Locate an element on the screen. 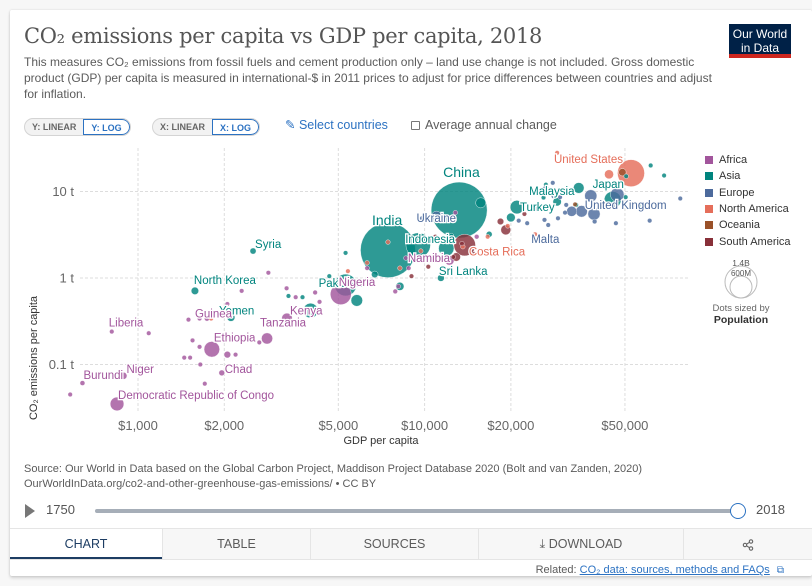 The image size is (812, 586). x-linear-button: X: LINEAR is located at coordinates (182, 127).